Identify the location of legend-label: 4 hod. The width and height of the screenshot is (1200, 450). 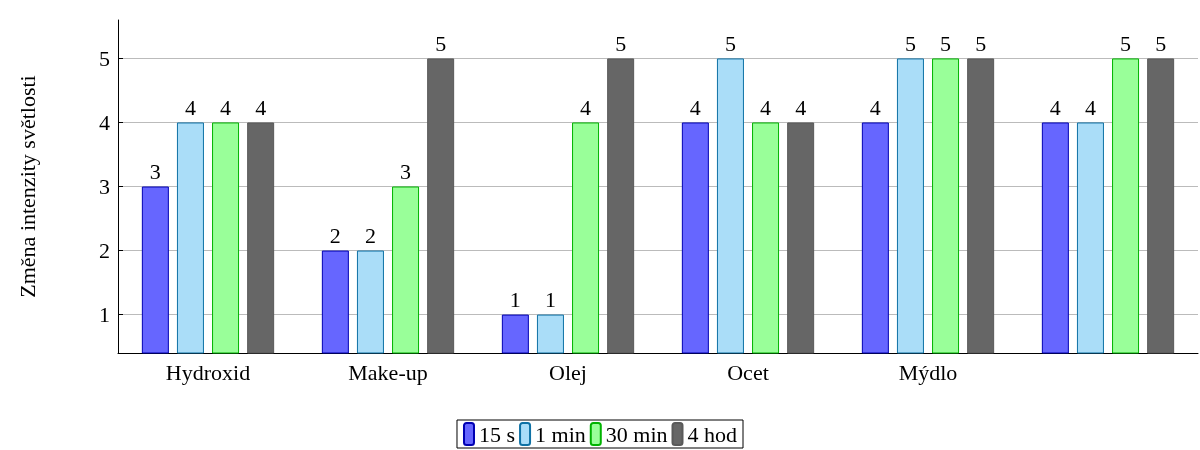
(712, 434).